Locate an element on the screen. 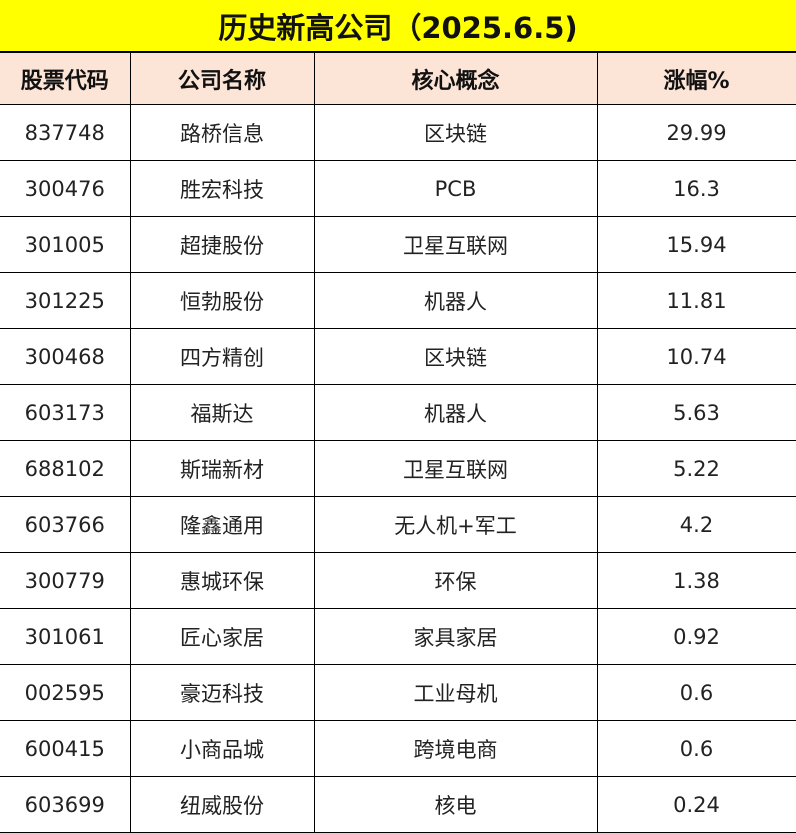 The image size is (796, 833). cell-code: 301061 is located at coordinates (65, 636).